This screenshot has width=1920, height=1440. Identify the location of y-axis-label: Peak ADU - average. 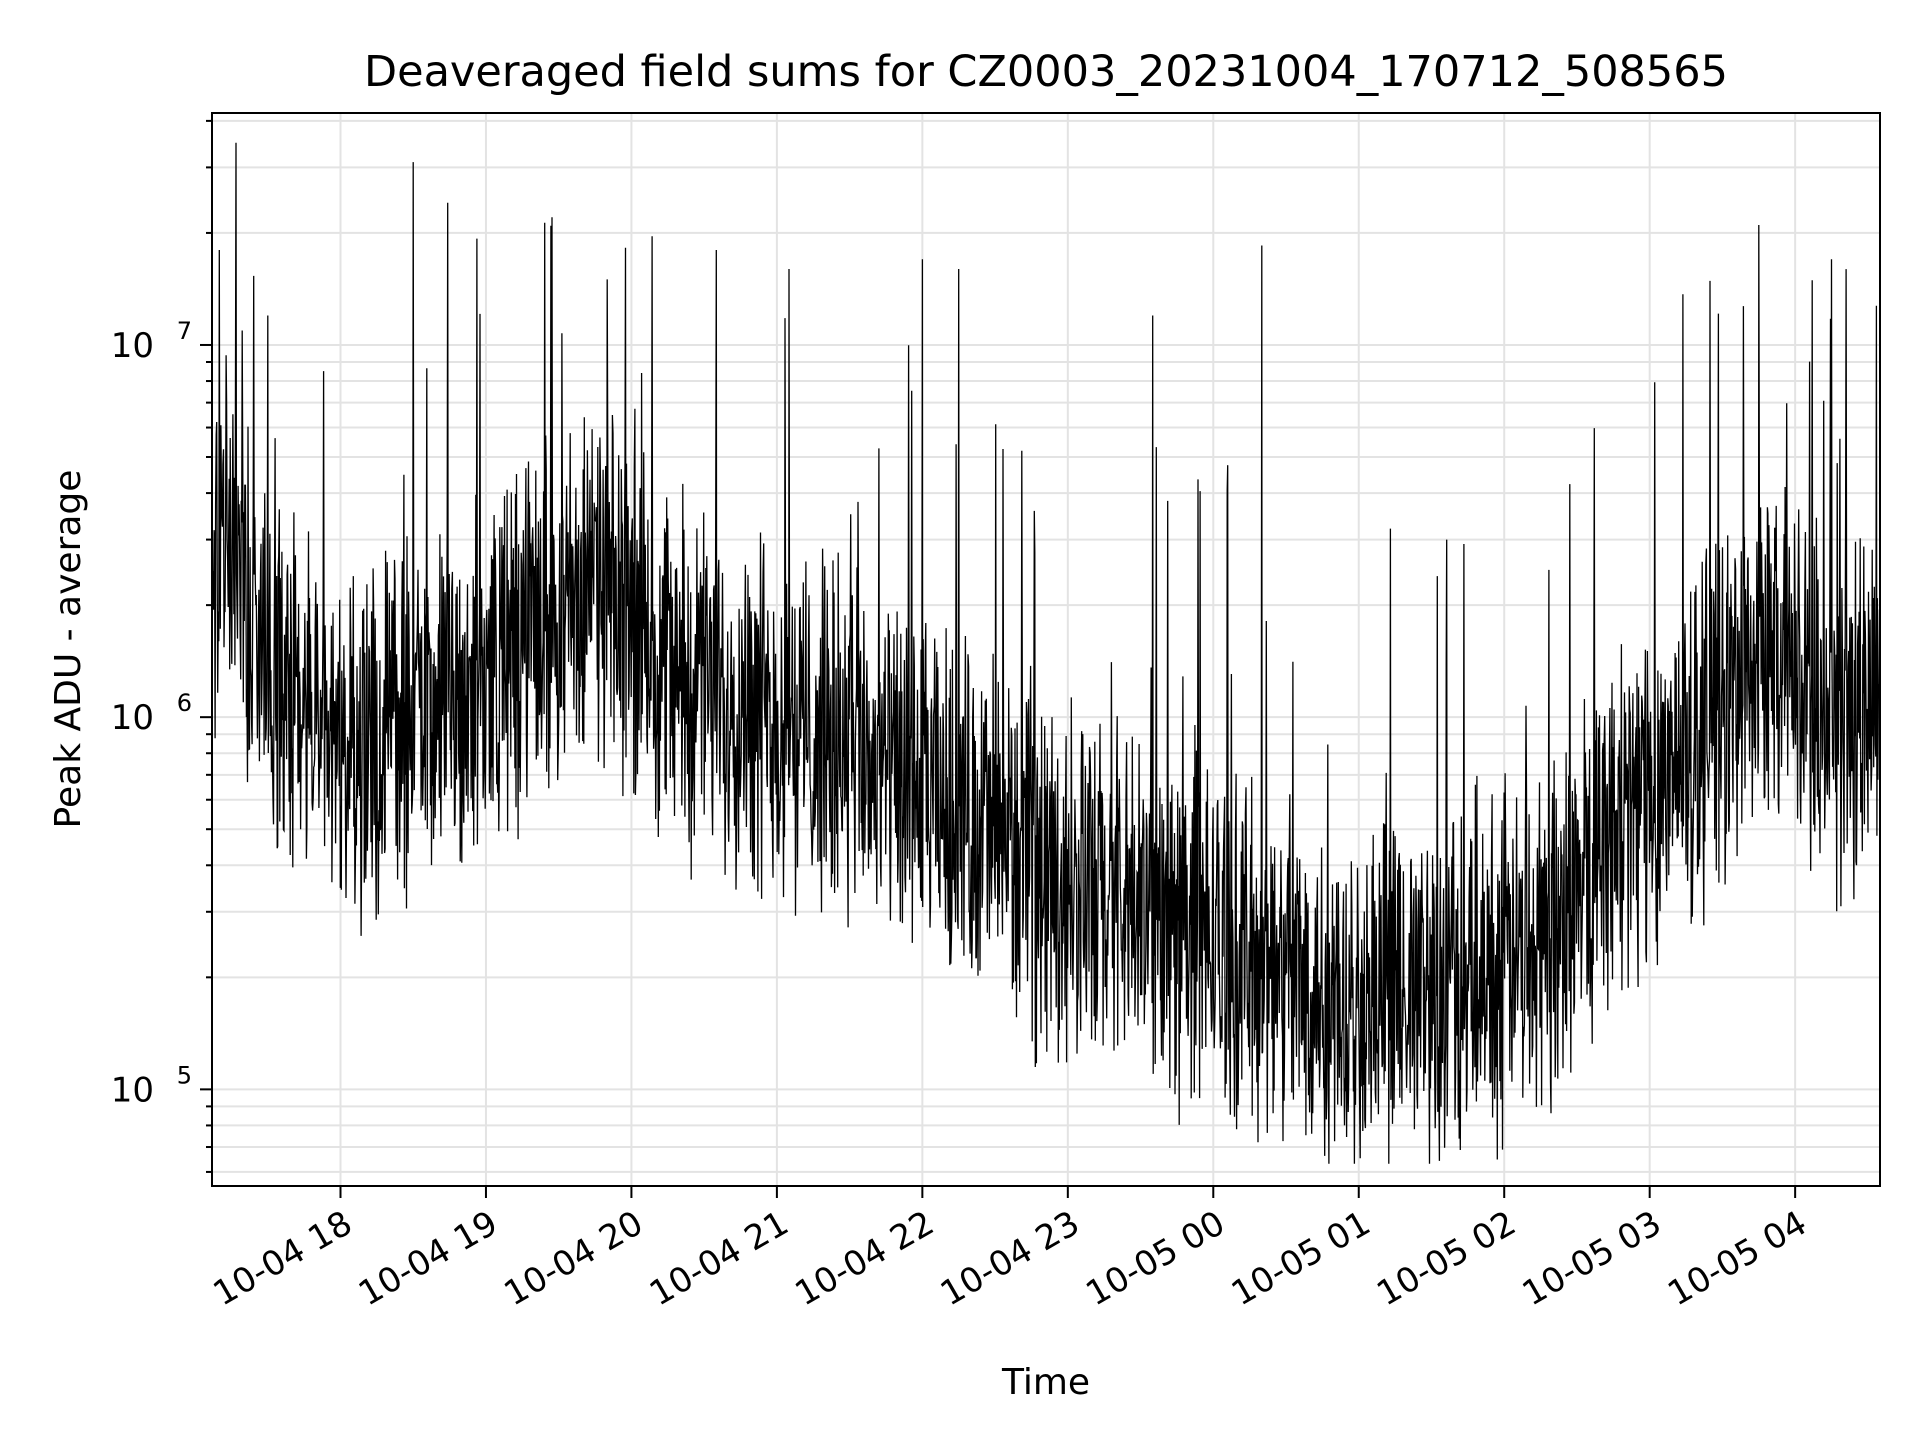
(68, 649).